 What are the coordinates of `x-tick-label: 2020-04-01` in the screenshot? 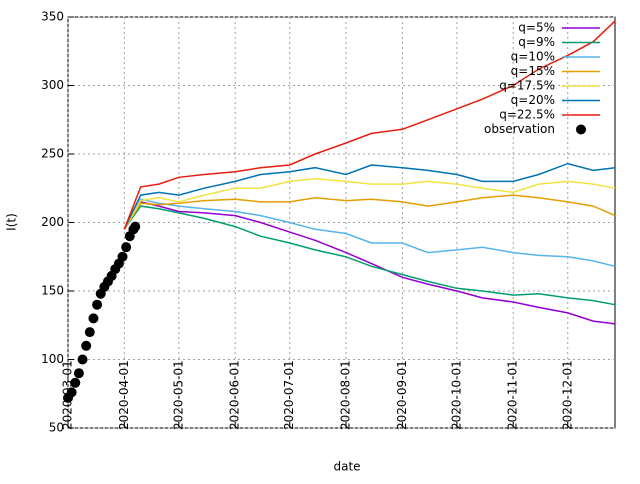 It's located at (124, 395).